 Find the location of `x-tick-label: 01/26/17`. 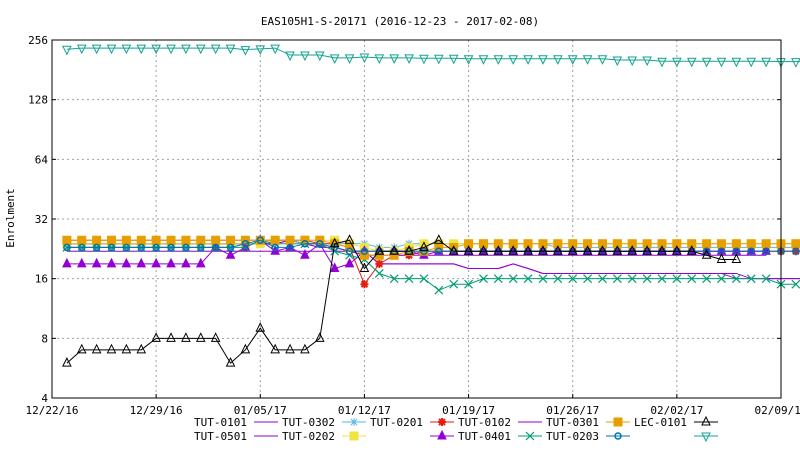

x-tick-label: 01/26/17 is located at coordinates (572, 410).